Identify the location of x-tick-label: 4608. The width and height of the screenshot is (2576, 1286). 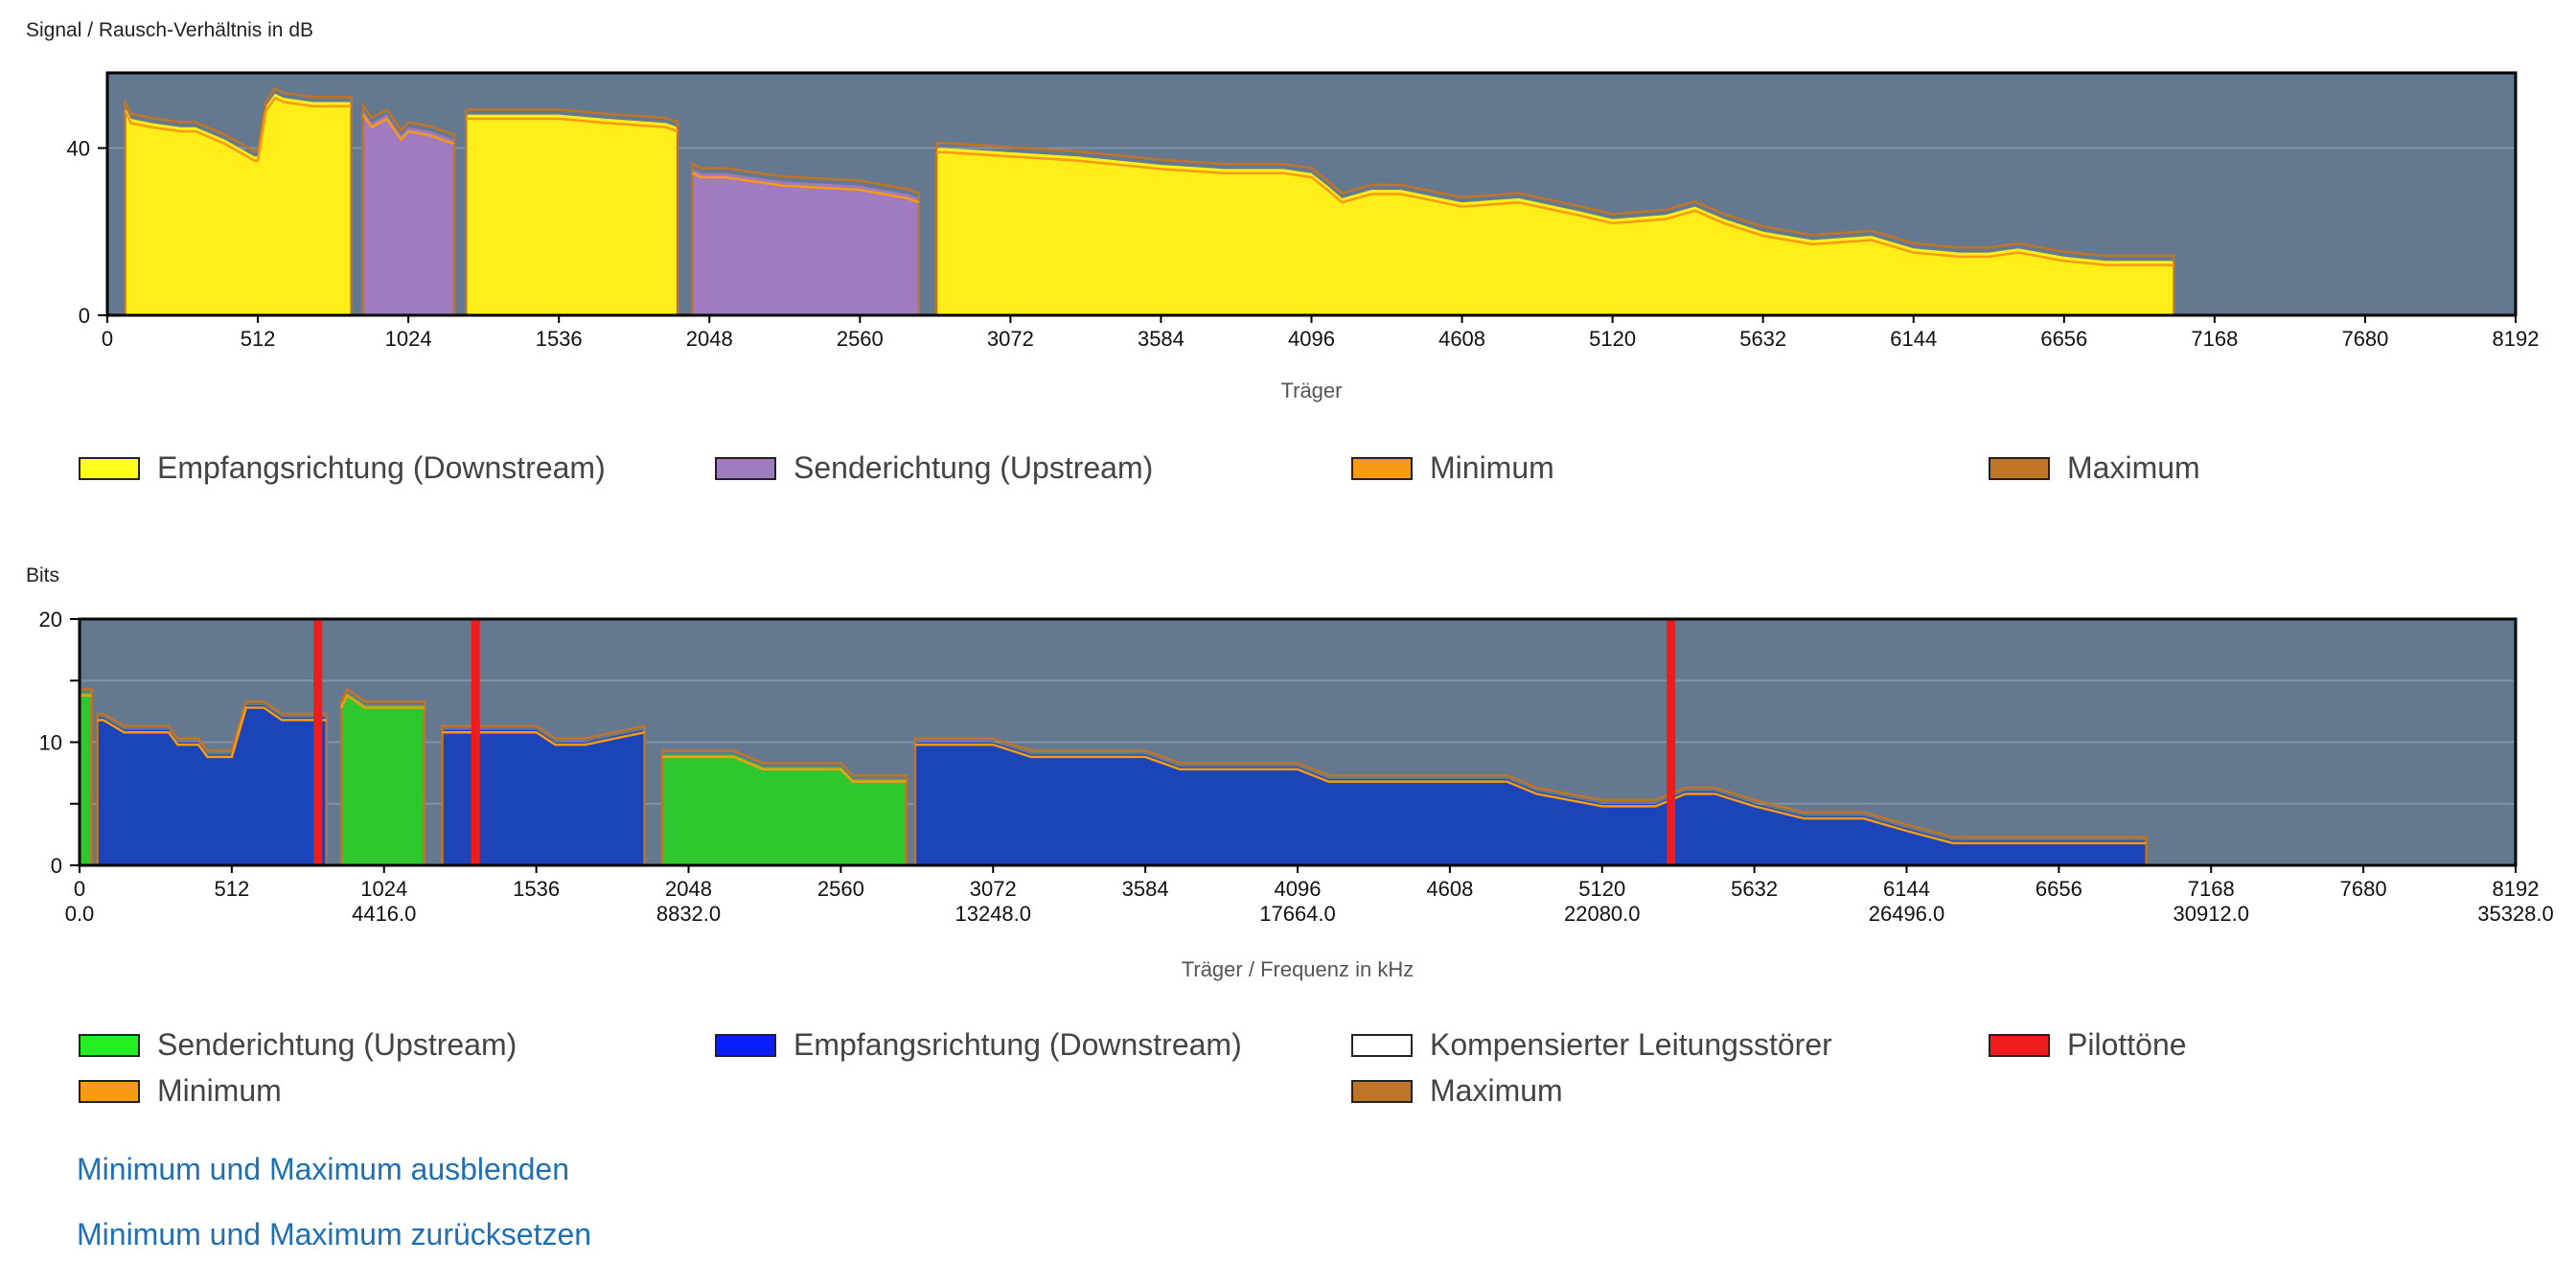
(1461, 339).